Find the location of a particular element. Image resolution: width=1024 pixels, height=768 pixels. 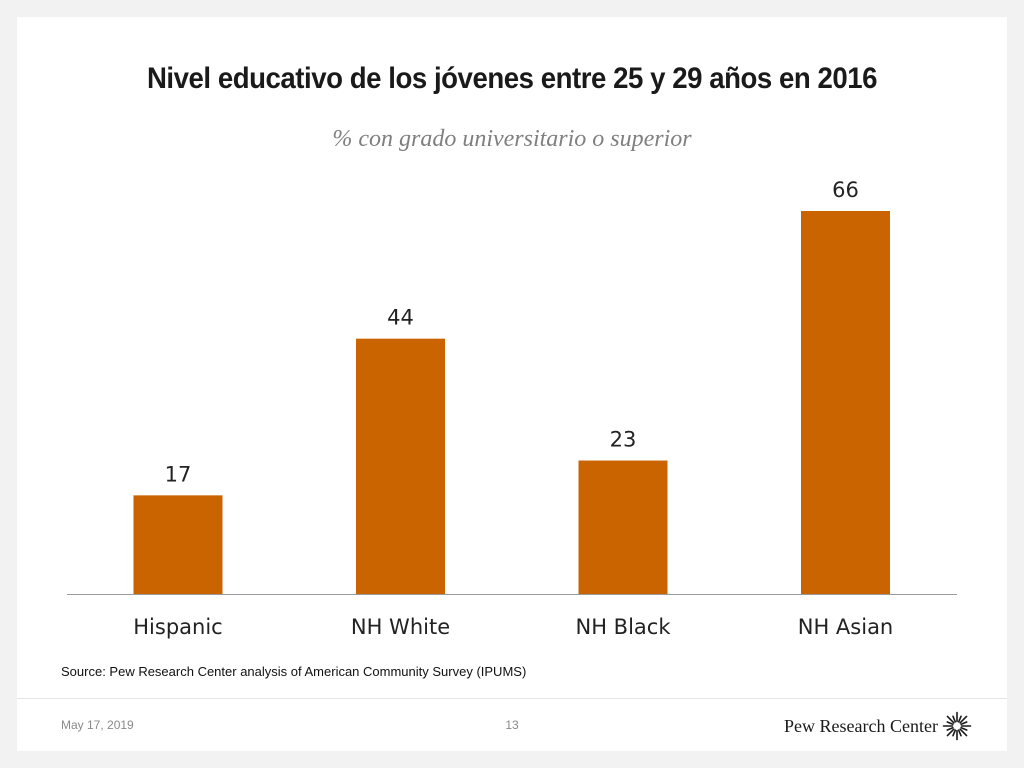

footer-divider is located at coordinates (512, 698).